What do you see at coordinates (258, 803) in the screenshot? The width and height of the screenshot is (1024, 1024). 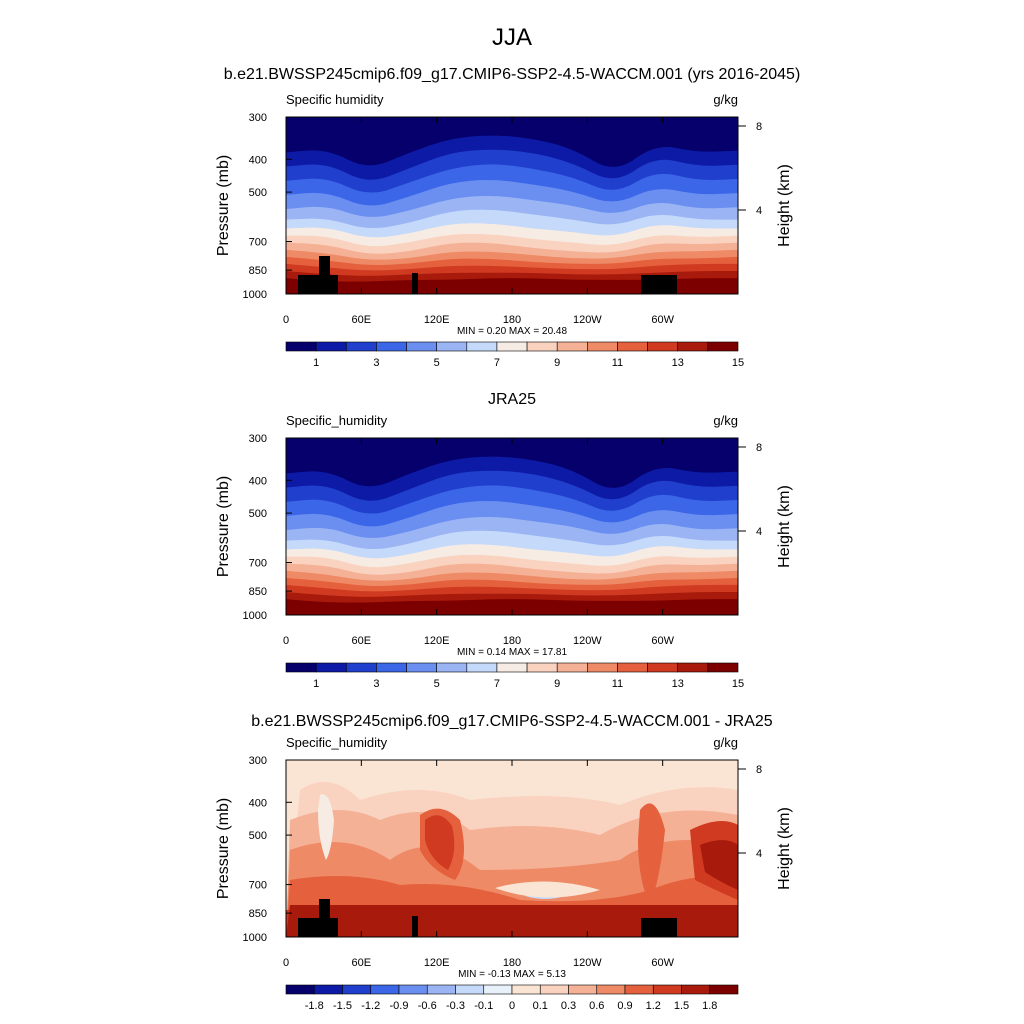 I see `y-tick-label: 400` at bounding box center [258, 803].